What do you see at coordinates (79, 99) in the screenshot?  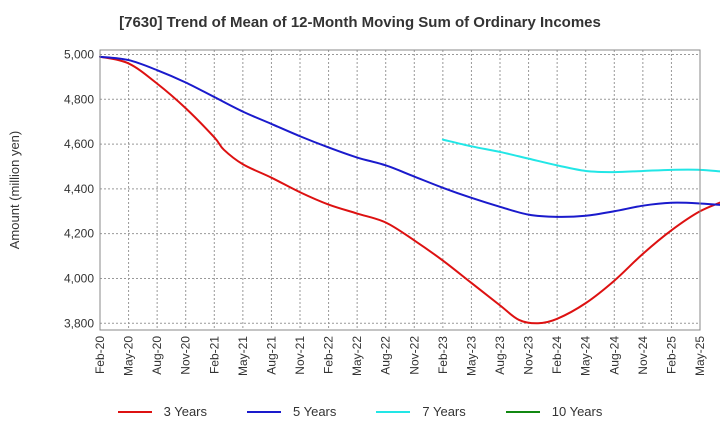 I see `y-tick-label: 4,800` at bounding box center [79, 99].